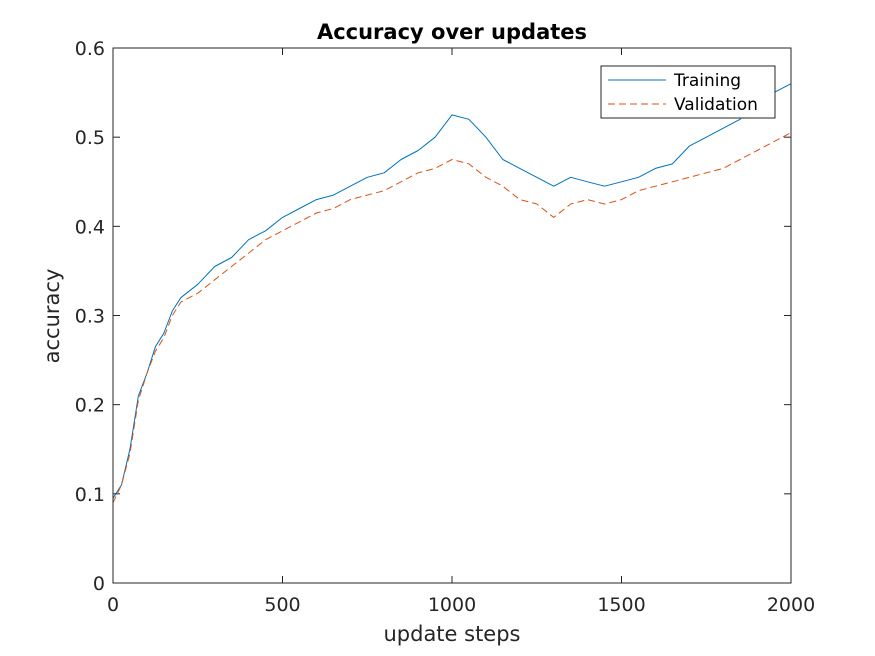  Describe the element at coordinates (90, 138) in the screenshot. I see `y-tick-label: 0.5` at that location.